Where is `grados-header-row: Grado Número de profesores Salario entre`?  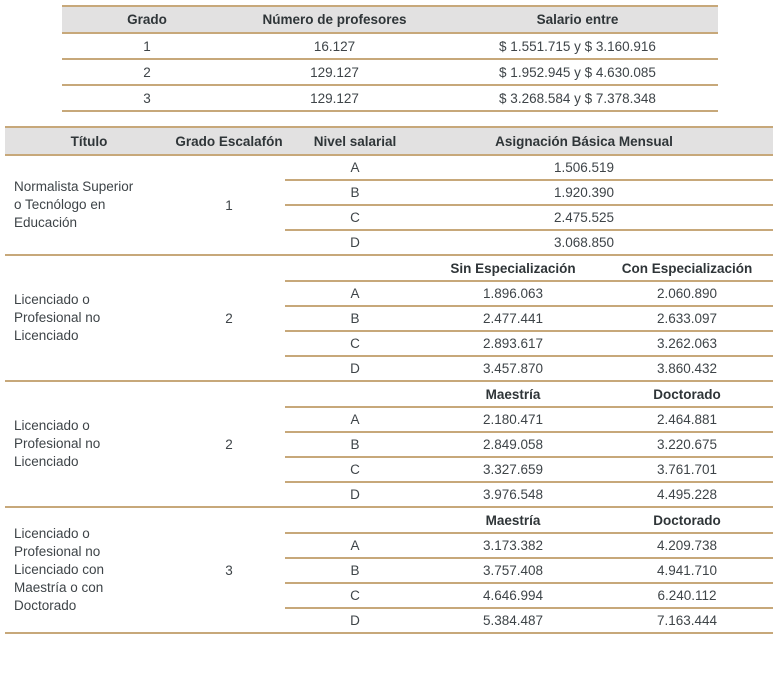 grados-header-row: Grado Número de profesores Salario entre is located at coordinates (390, 19).